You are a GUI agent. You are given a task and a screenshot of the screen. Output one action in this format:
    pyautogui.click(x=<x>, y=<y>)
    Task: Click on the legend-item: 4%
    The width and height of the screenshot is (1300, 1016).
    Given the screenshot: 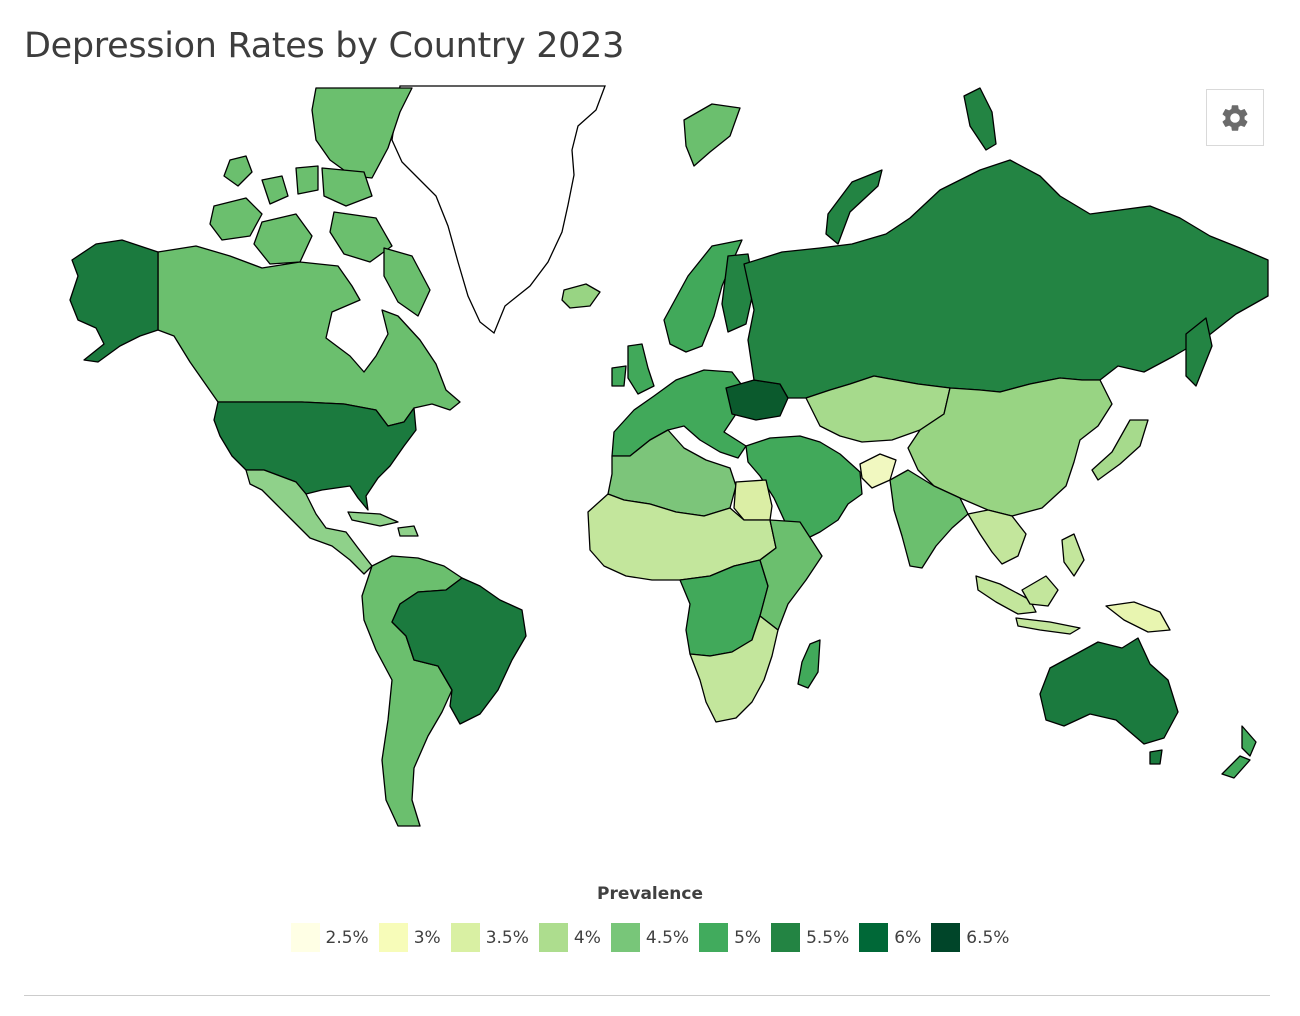 What is the action you would take?
    pyautogui.click(x=569, y=937)
    